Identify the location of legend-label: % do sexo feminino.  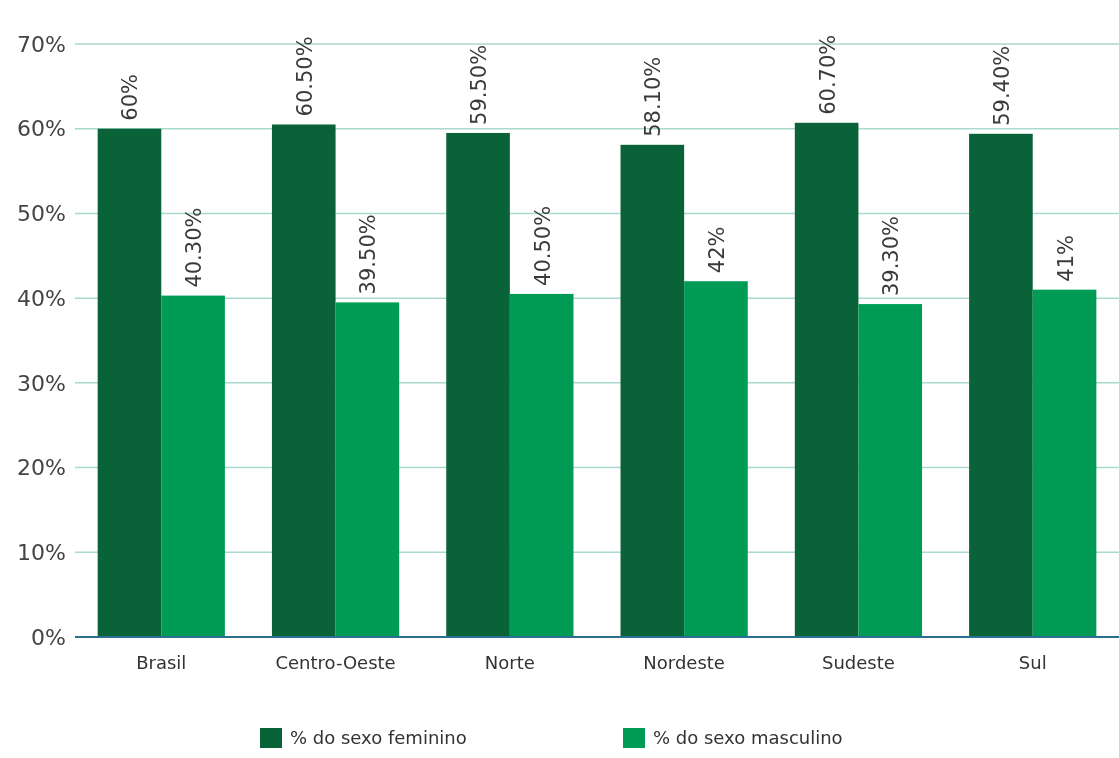
(378, 738).